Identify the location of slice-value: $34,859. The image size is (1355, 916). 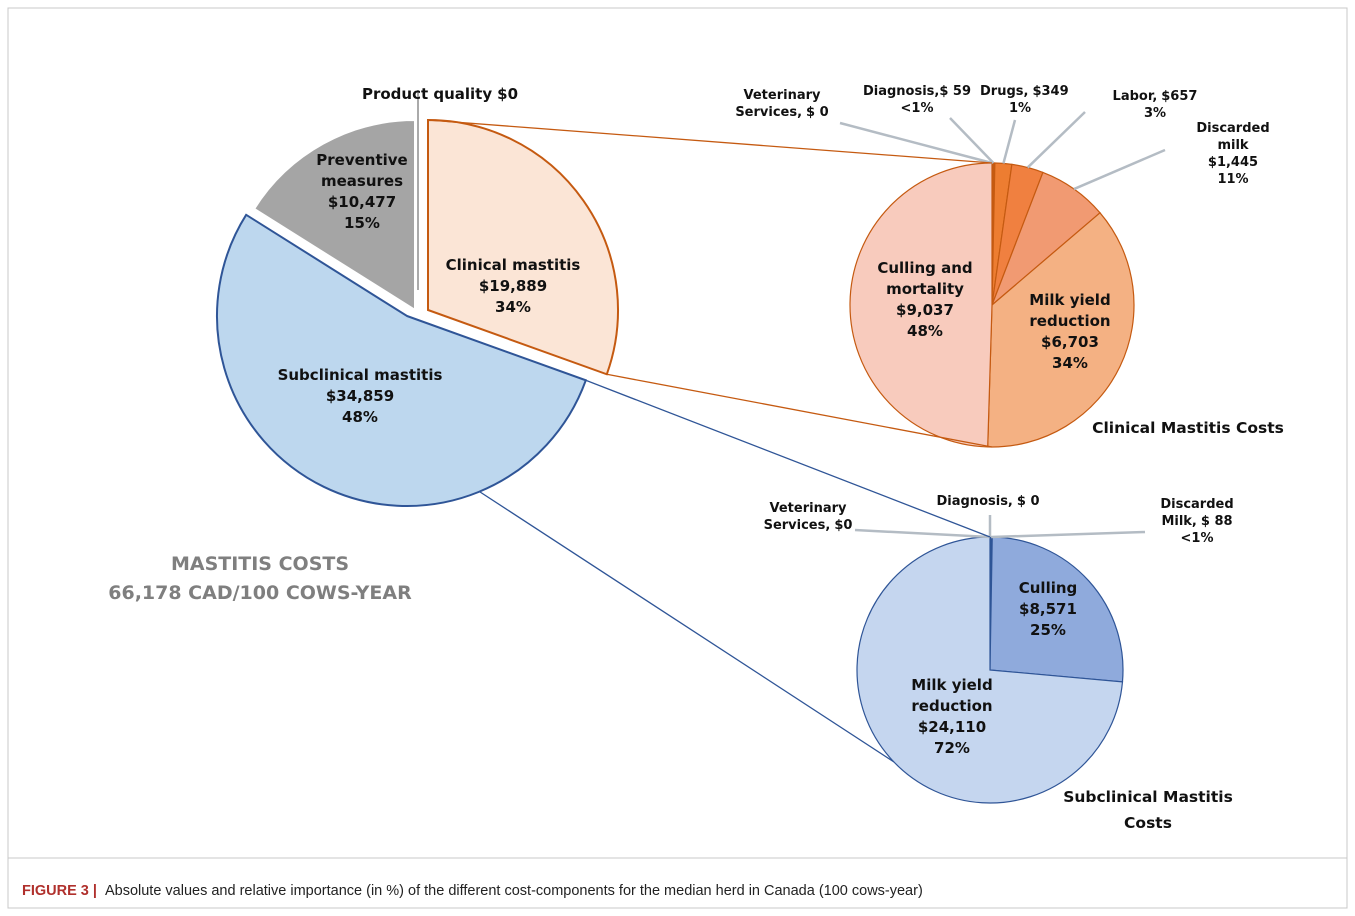
(360, 396).